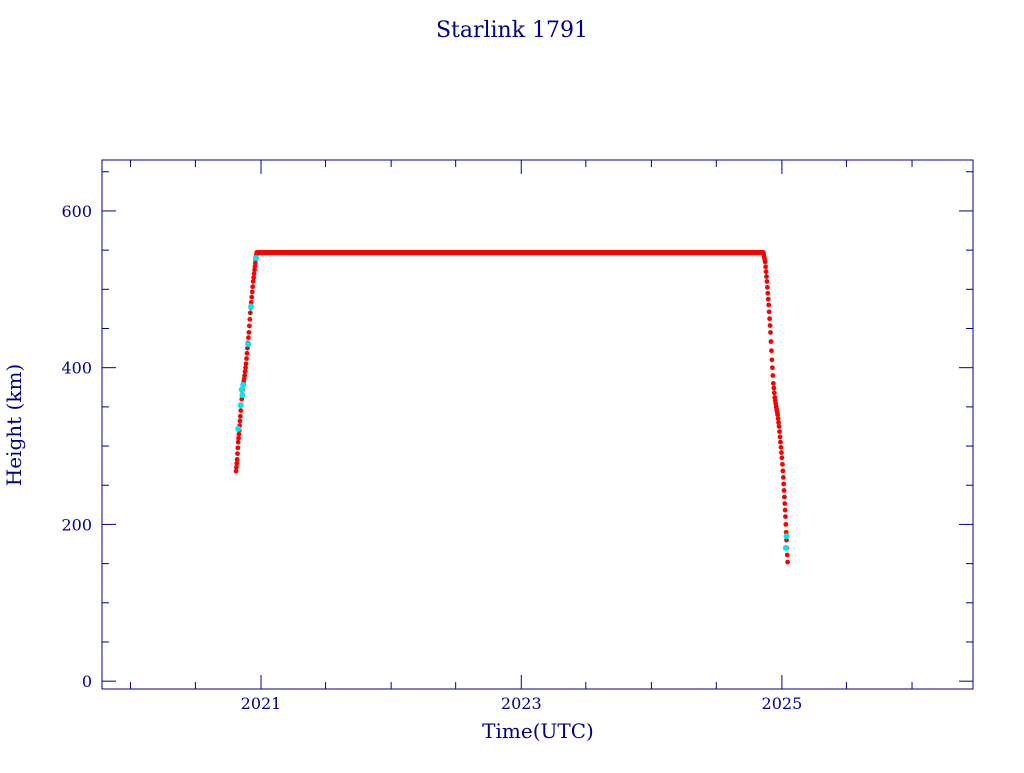  I want to click on x-tick-label: 2021, so click(261, 703).